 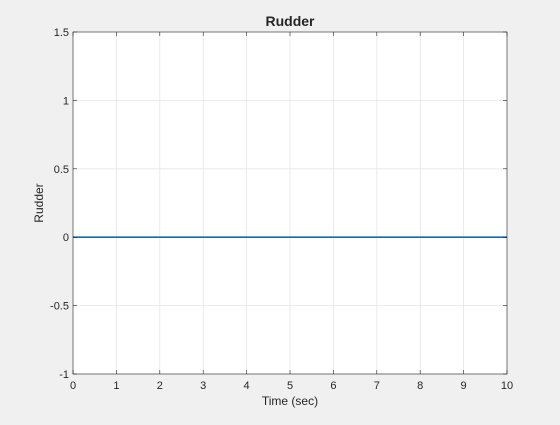 What do you see at coordinates (420, 386) in the screenshot?
I see `x-tick-label: 8` at bounding box center [420, 386].